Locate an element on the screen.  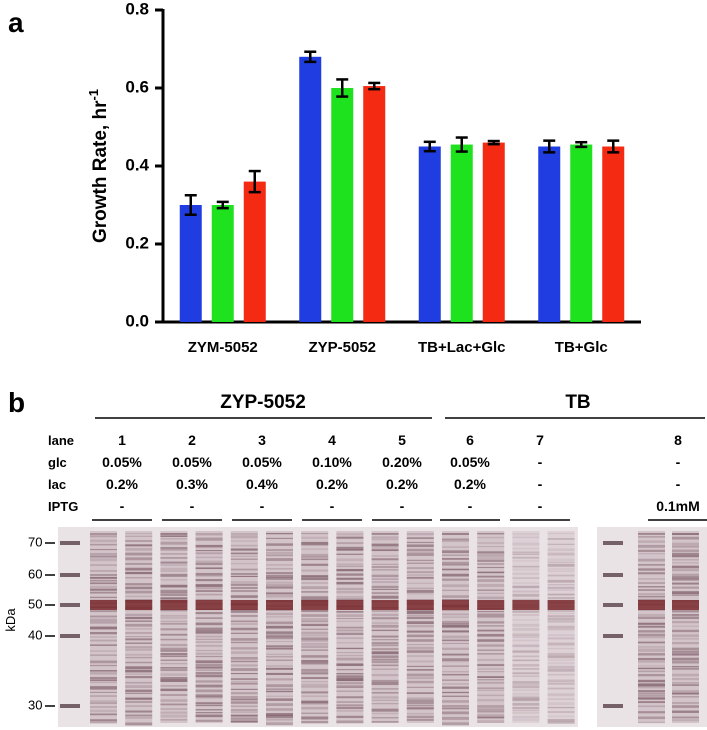
lane-cell: 3 is located at coordinates (262, 440).